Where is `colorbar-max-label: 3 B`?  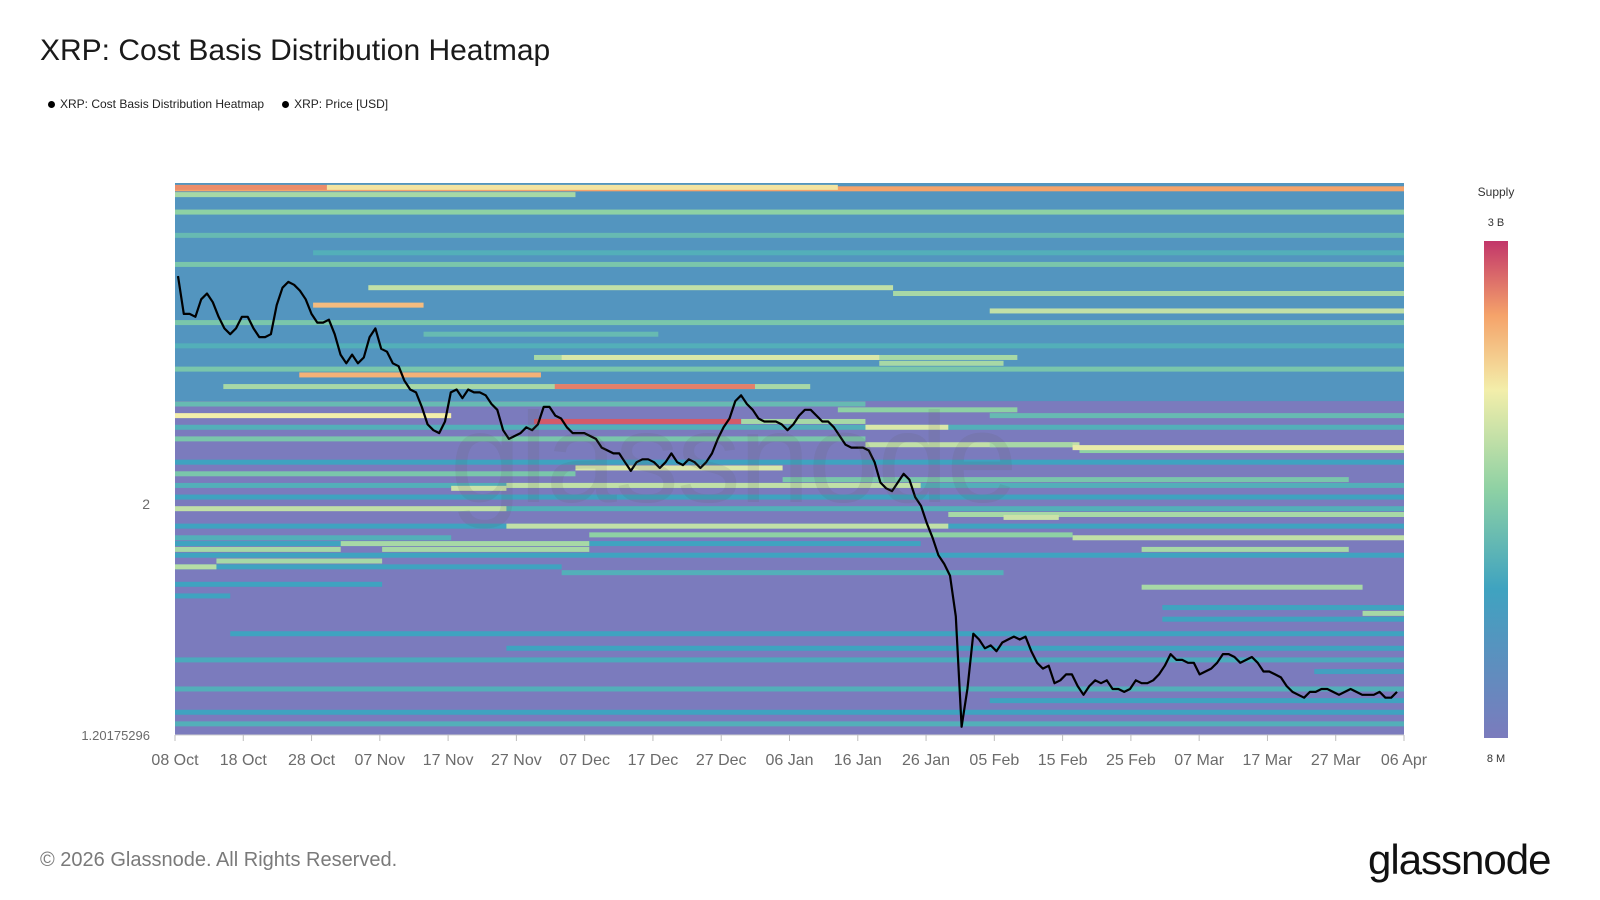 colorbar-max-label: 3 B is located at coordinates (1496, 223).